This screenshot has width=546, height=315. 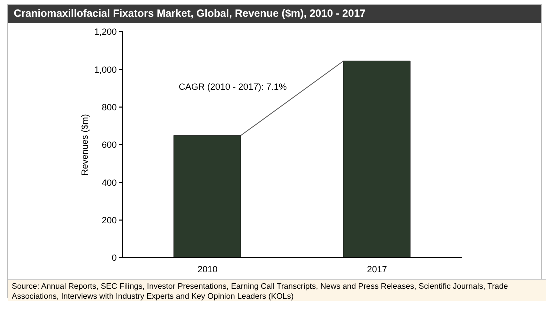 I want to click on y-tick-label: 0, so click(x=114, y=258).